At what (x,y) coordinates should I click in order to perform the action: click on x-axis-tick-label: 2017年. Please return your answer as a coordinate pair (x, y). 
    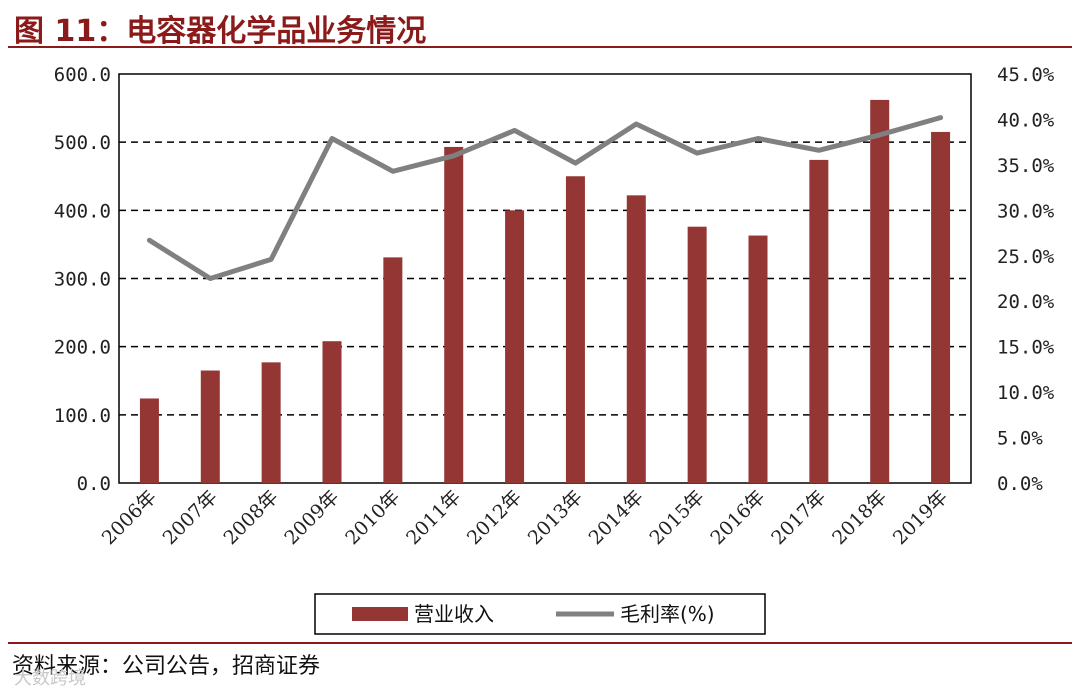
    Looking at the image, I should click on (798, 517).